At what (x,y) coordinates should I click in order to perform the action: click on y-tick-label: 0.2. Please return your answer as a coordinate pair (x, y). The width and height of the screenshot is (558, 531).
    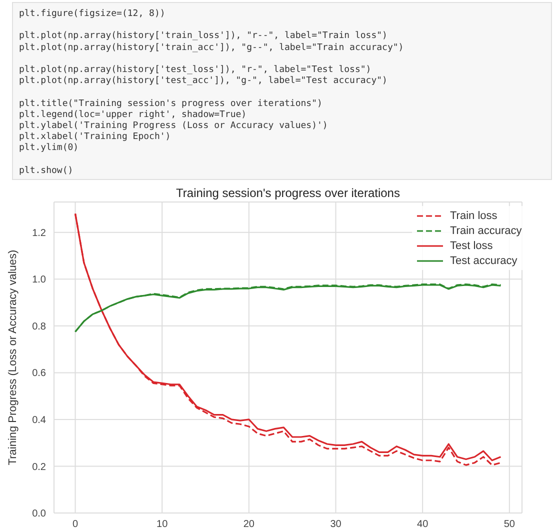
    Looking at the image, I should click on (39, 467).